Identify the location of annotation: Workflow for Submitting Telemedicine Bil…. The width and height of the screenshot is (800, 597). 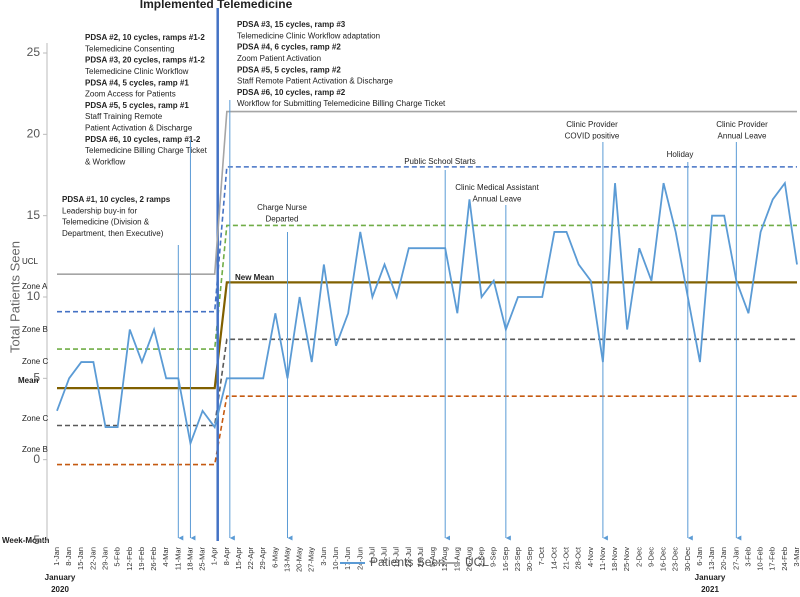
(341, 103).